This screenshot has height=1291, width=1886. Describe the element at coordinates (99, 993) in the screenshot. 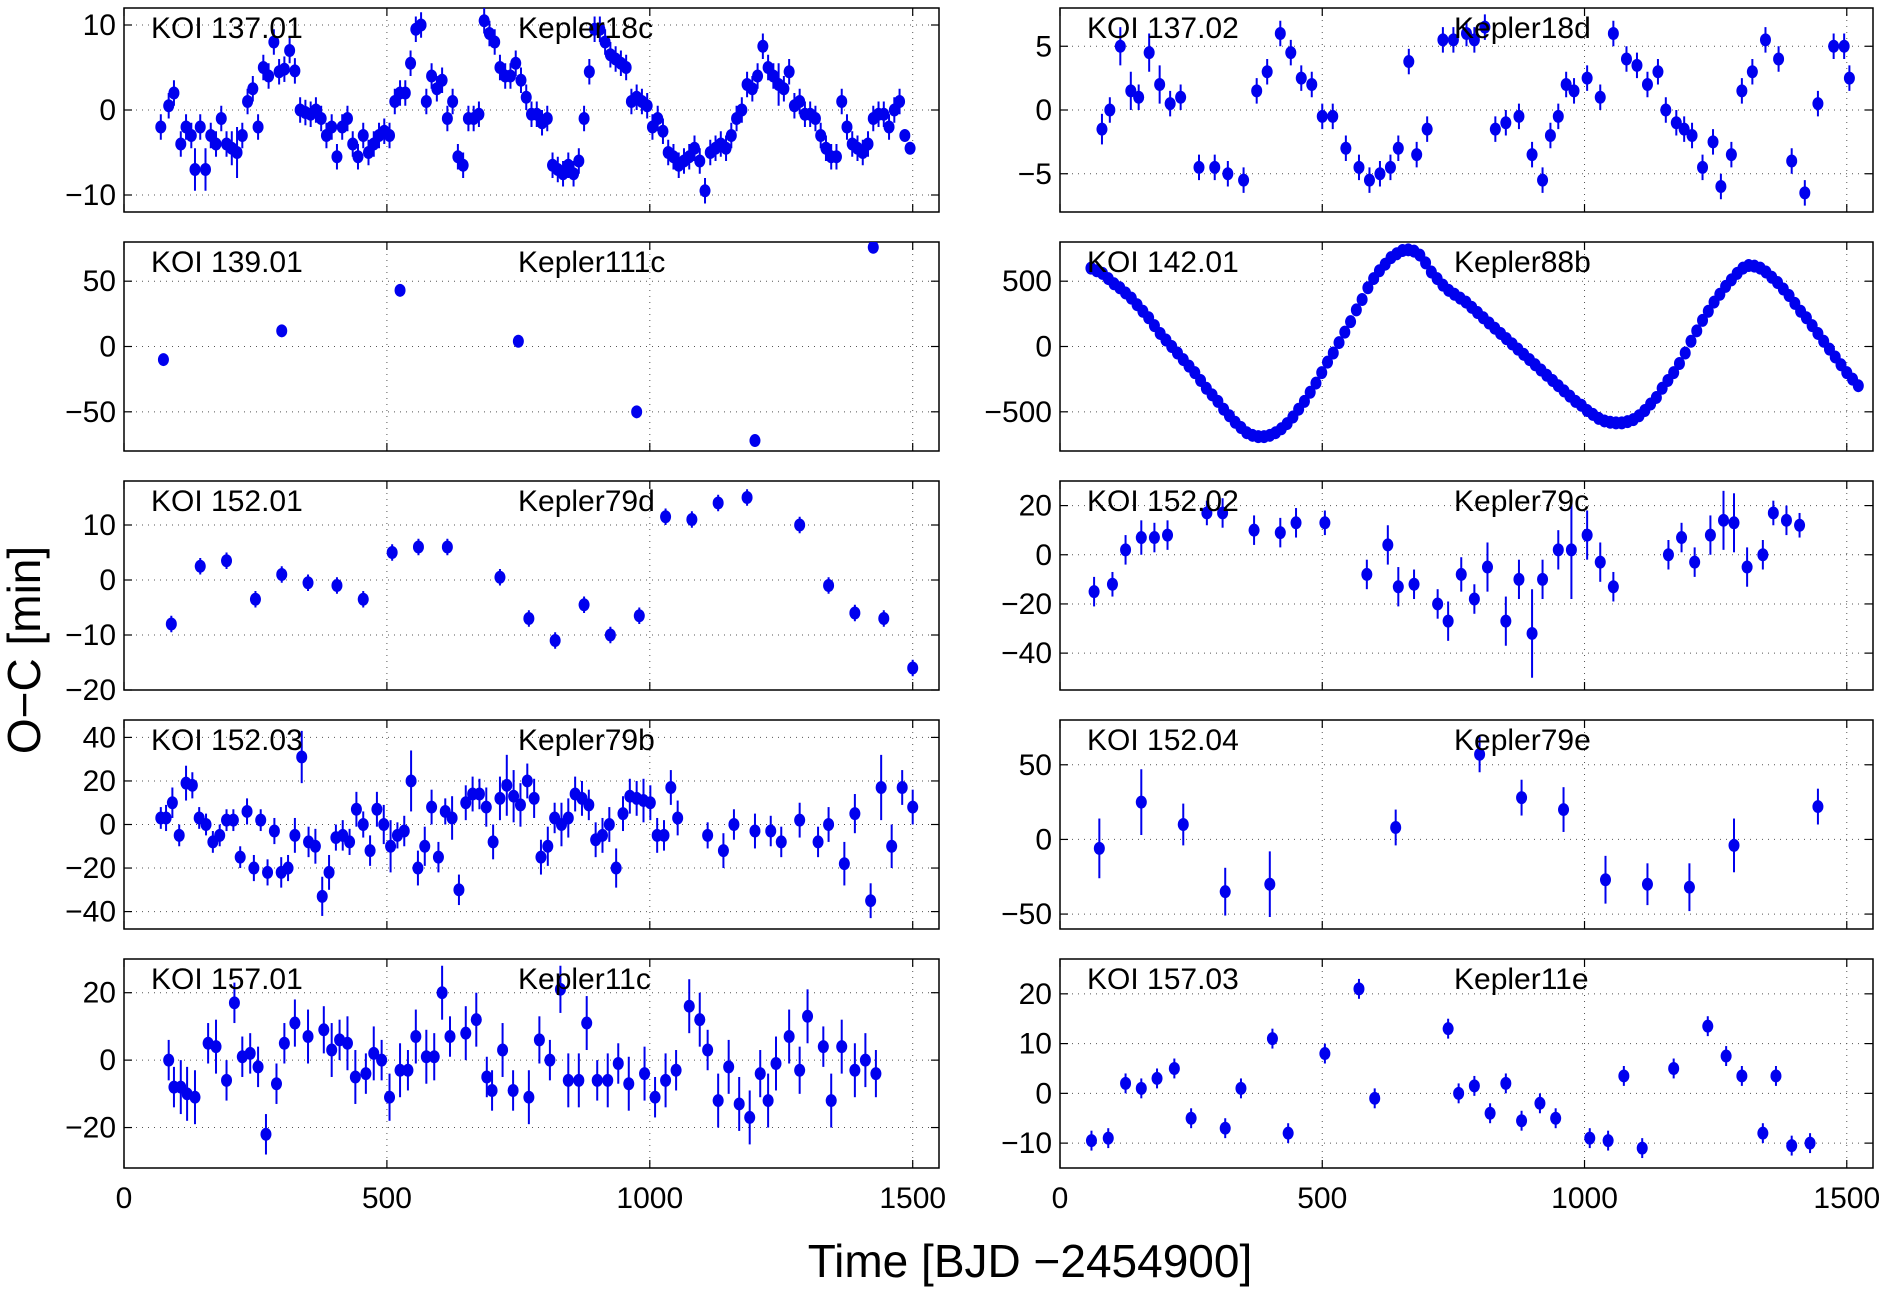

I see `y-tick-label: 20` at that location.